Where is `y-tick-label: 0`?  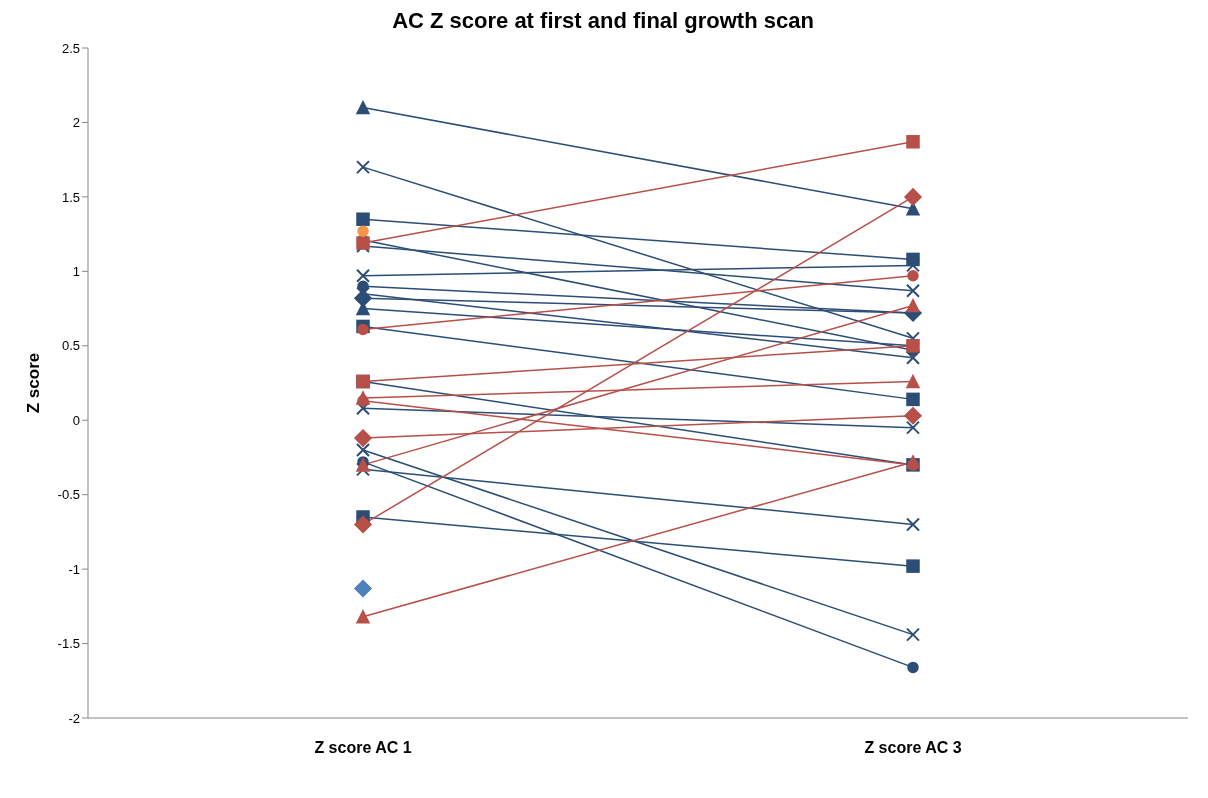
y-tick-label: 0 is located at coordinates (76, 420).